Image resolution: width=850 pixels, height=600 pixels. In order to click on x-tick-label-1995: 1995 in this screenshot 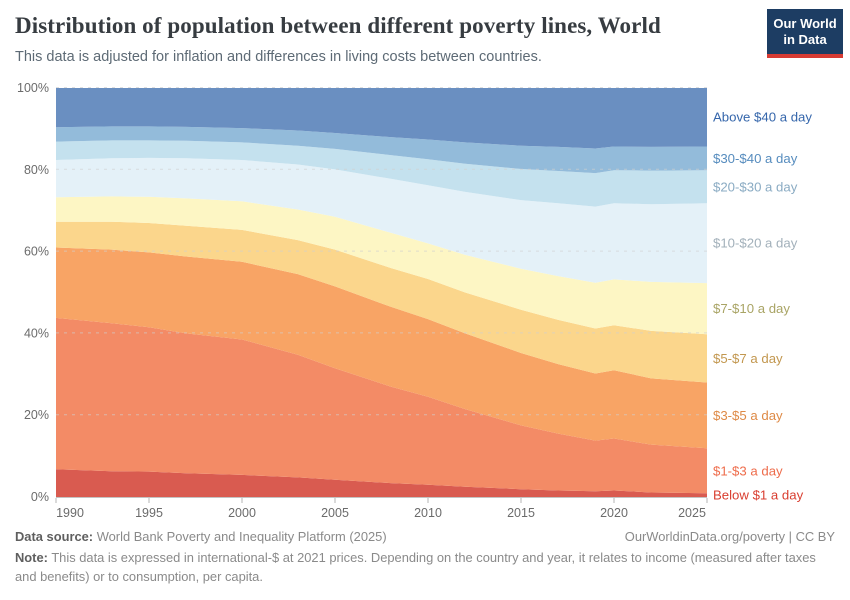, I will do `click(149, 513)`.